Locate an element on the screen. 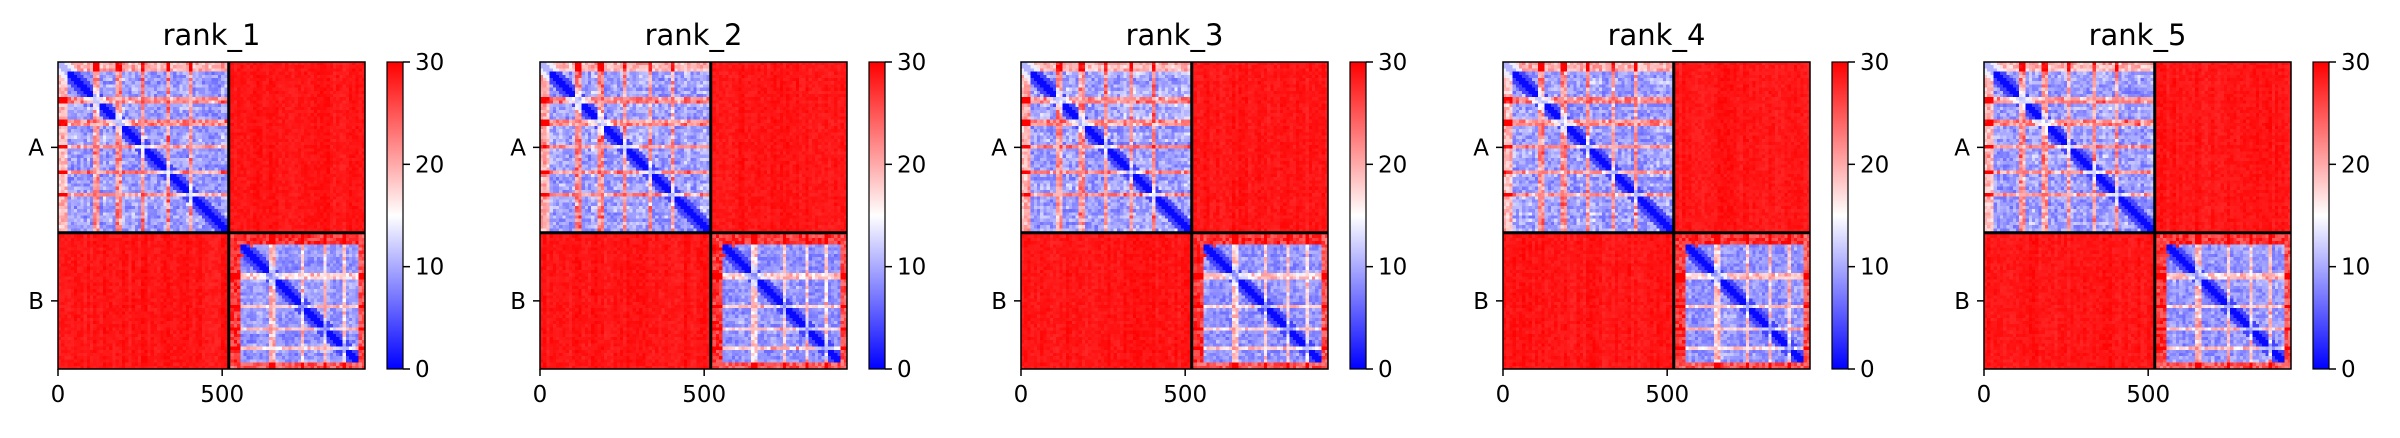  panel-title: rank_4 is located at coordinates (1657, 35).